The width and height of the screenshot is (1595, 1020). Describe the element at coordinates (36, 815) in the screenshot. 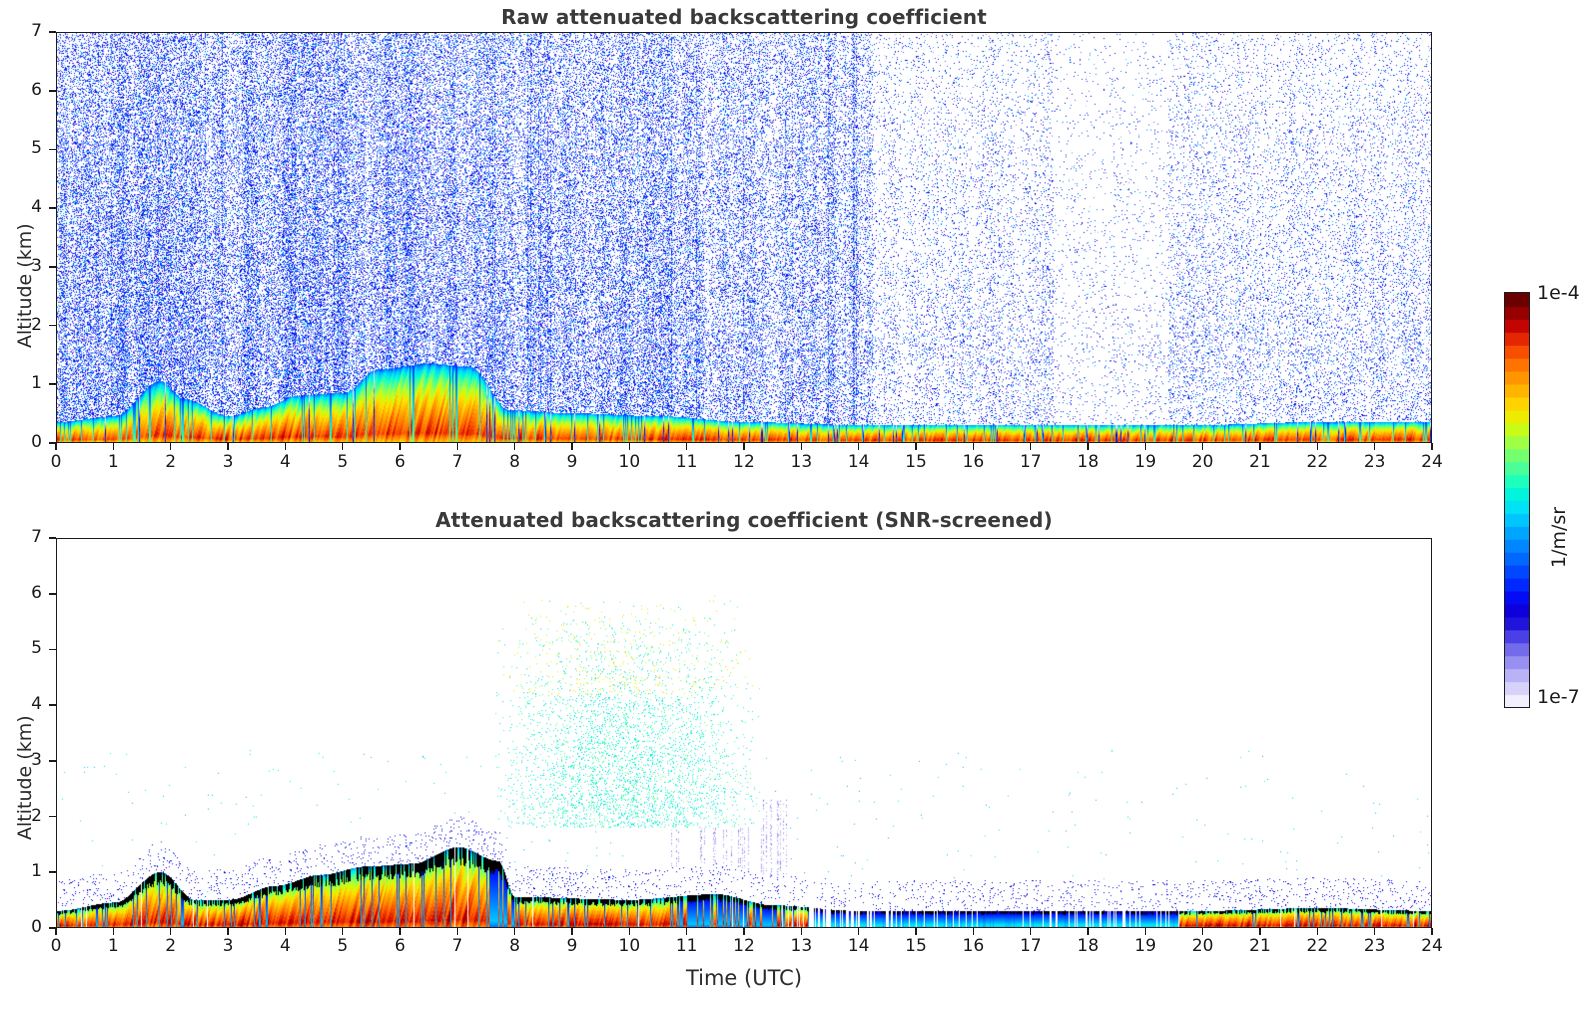

I see `y-tick-label: 2` at that location.